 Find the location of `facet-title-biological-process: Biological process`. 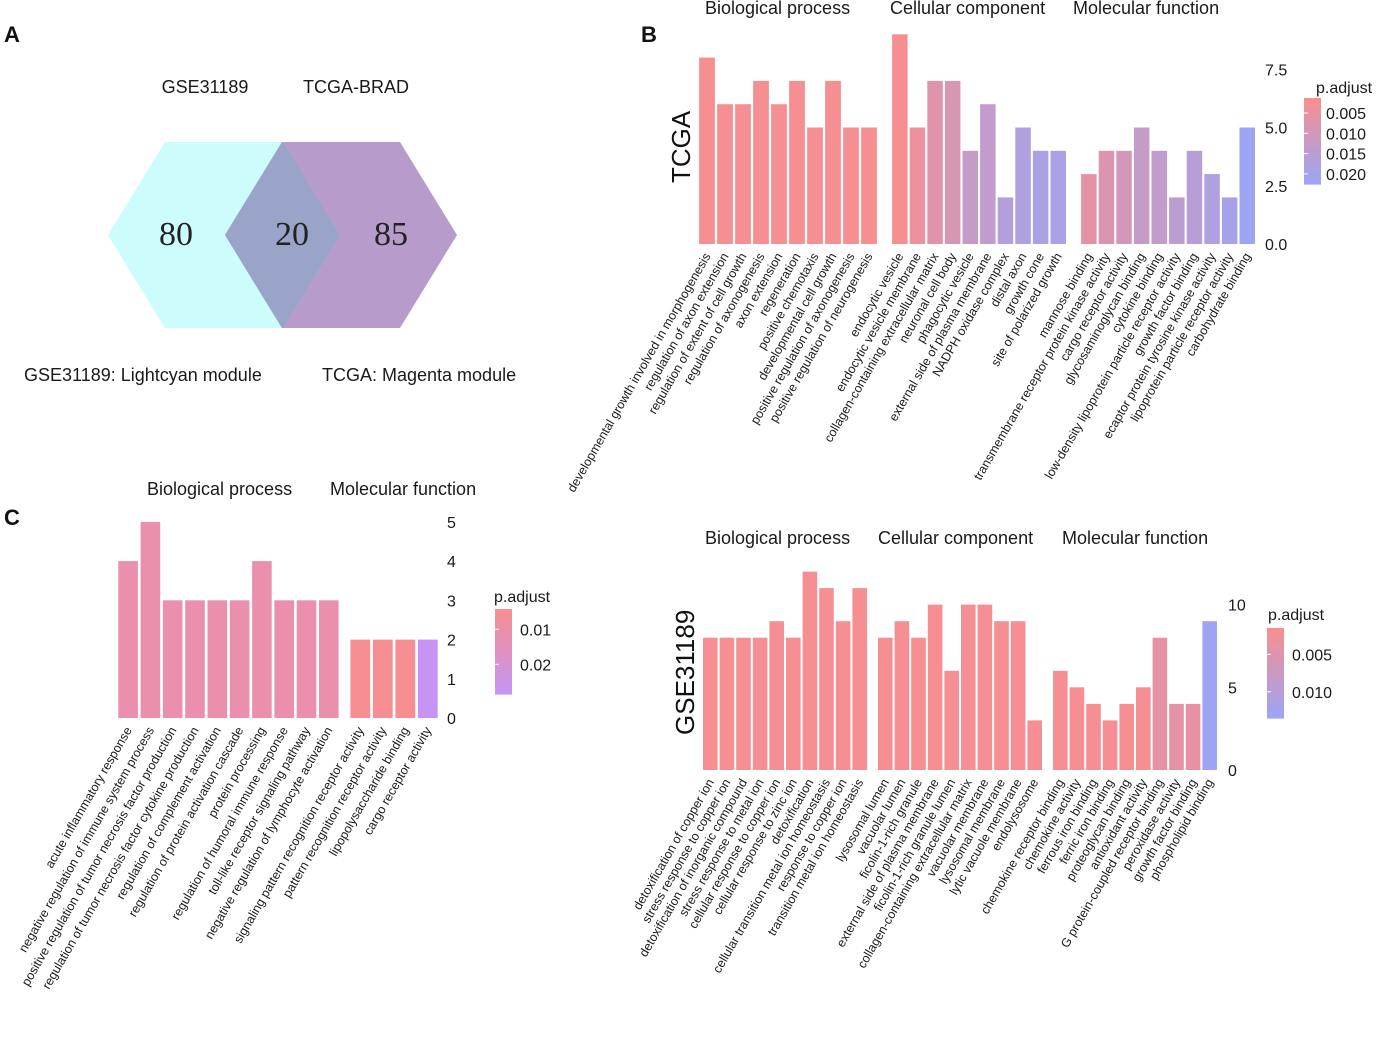

facet-title-biological-process: Biological process is located at coordinates (219, 489).